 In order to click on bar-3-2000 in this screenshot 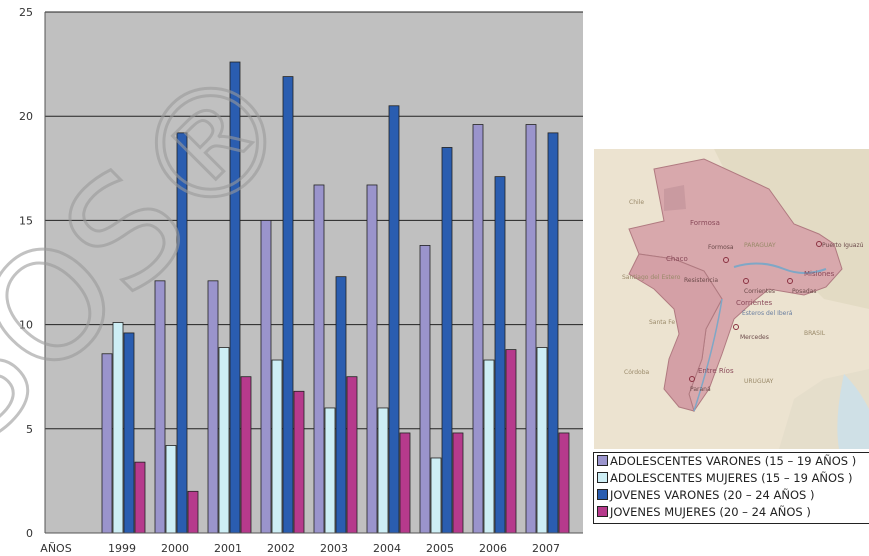, I will do `click(182, 333)`.